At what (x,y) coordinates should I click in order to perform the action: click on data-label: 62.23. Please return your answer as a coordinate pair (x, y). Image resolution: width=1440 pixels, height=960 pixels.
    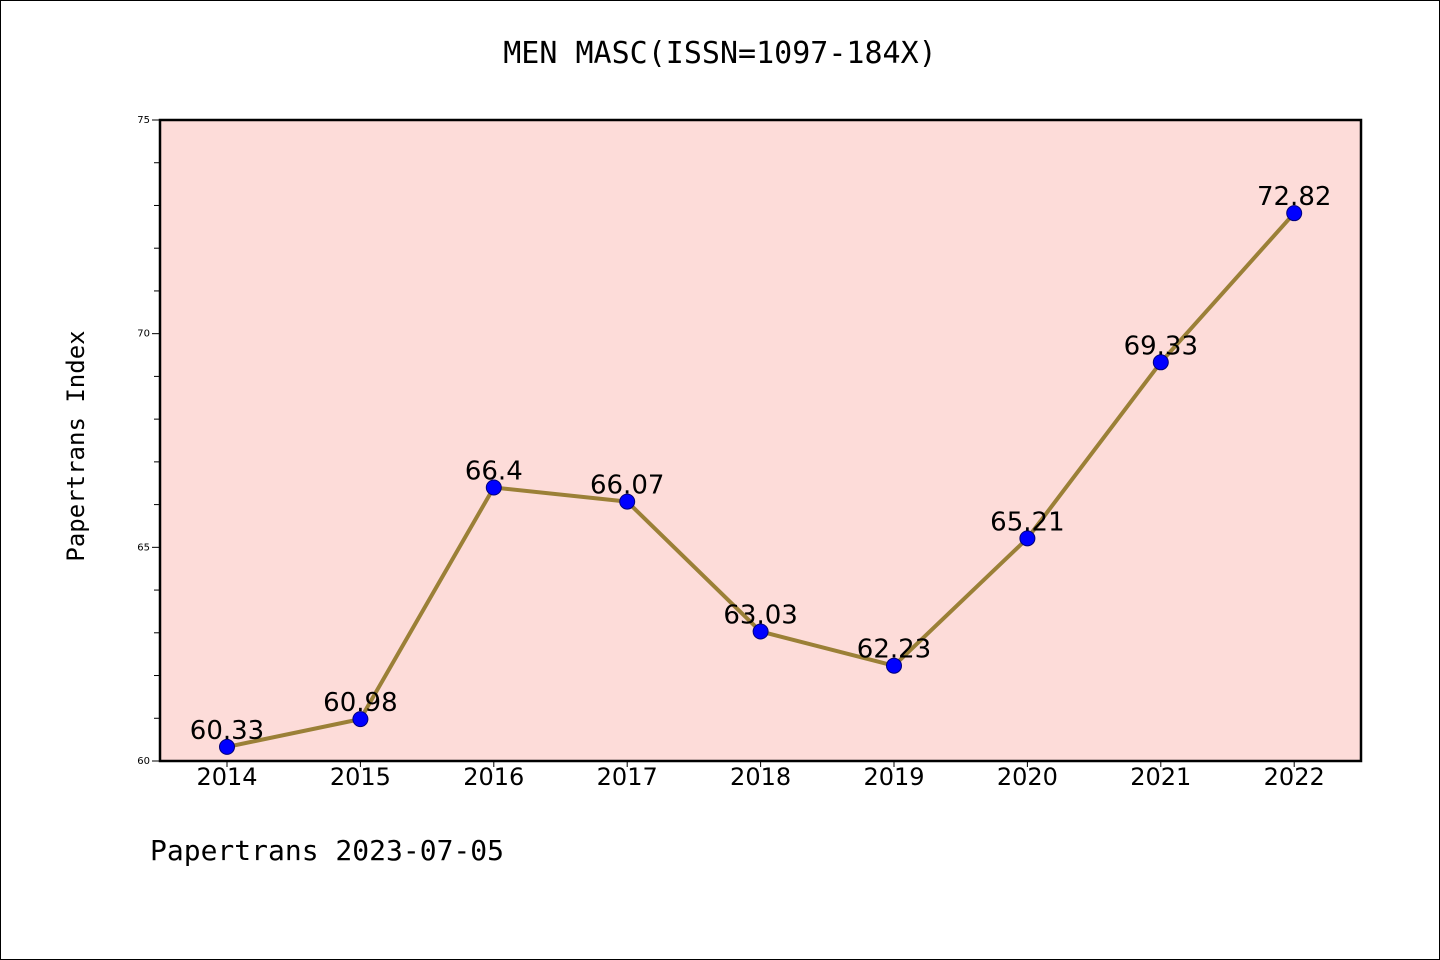
    Looking at the image, I should click on (894, 650).